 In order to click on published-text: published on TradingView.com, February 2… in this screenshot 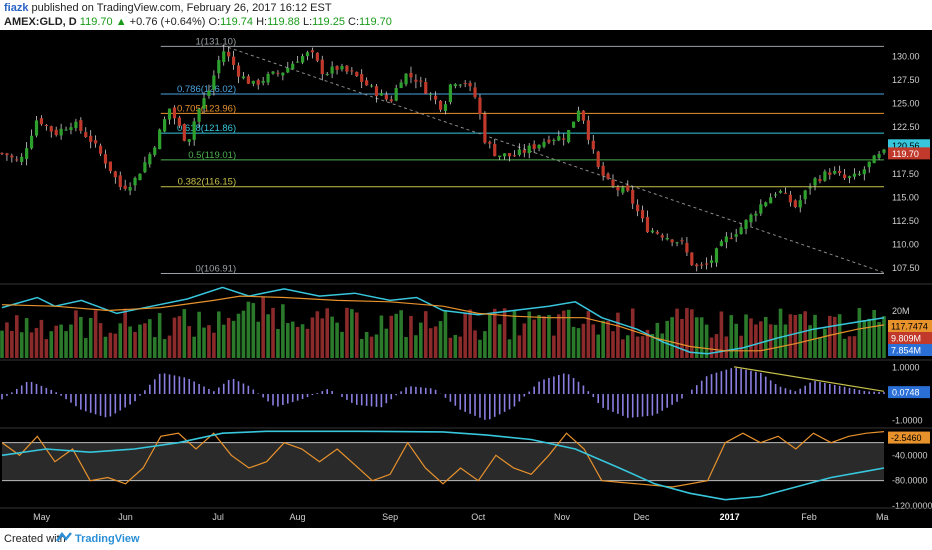, I will do `click(181, 8)`.